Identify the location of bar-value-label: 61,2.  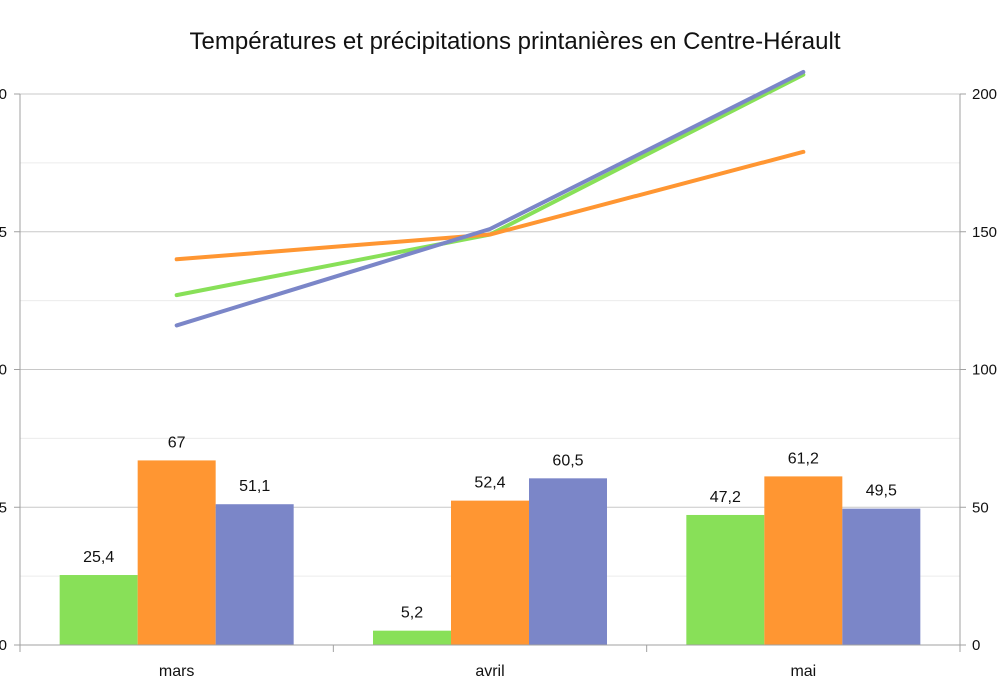
(803, 458).